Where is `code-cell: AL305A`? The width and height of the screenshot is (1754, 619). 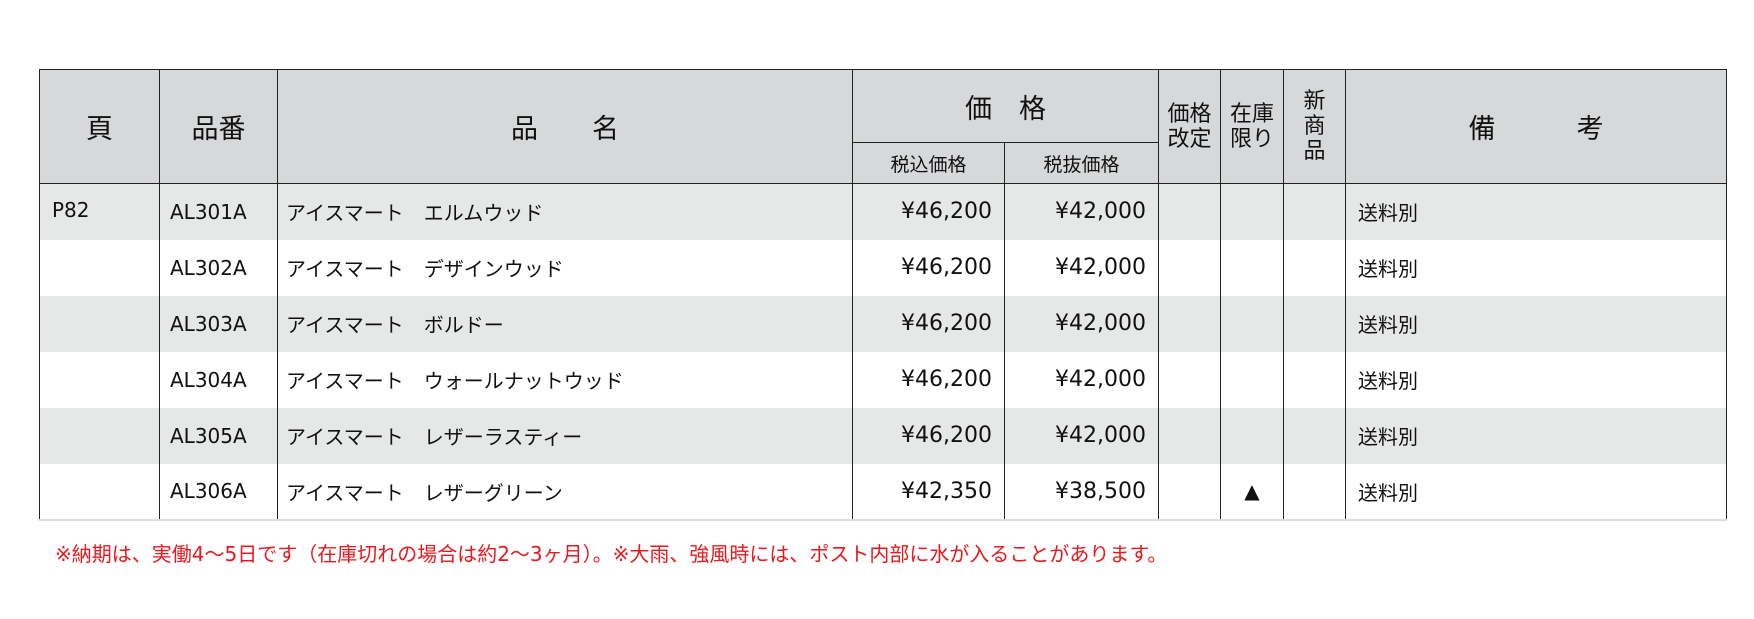 code-cell: AL305A is located at coordinates (218, 435).